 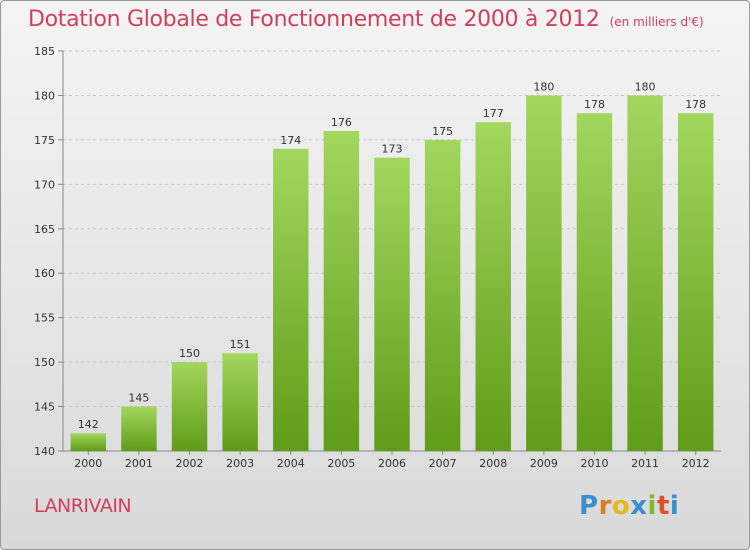 I want to click on logo-letter: r, so click(x=605, y=506).